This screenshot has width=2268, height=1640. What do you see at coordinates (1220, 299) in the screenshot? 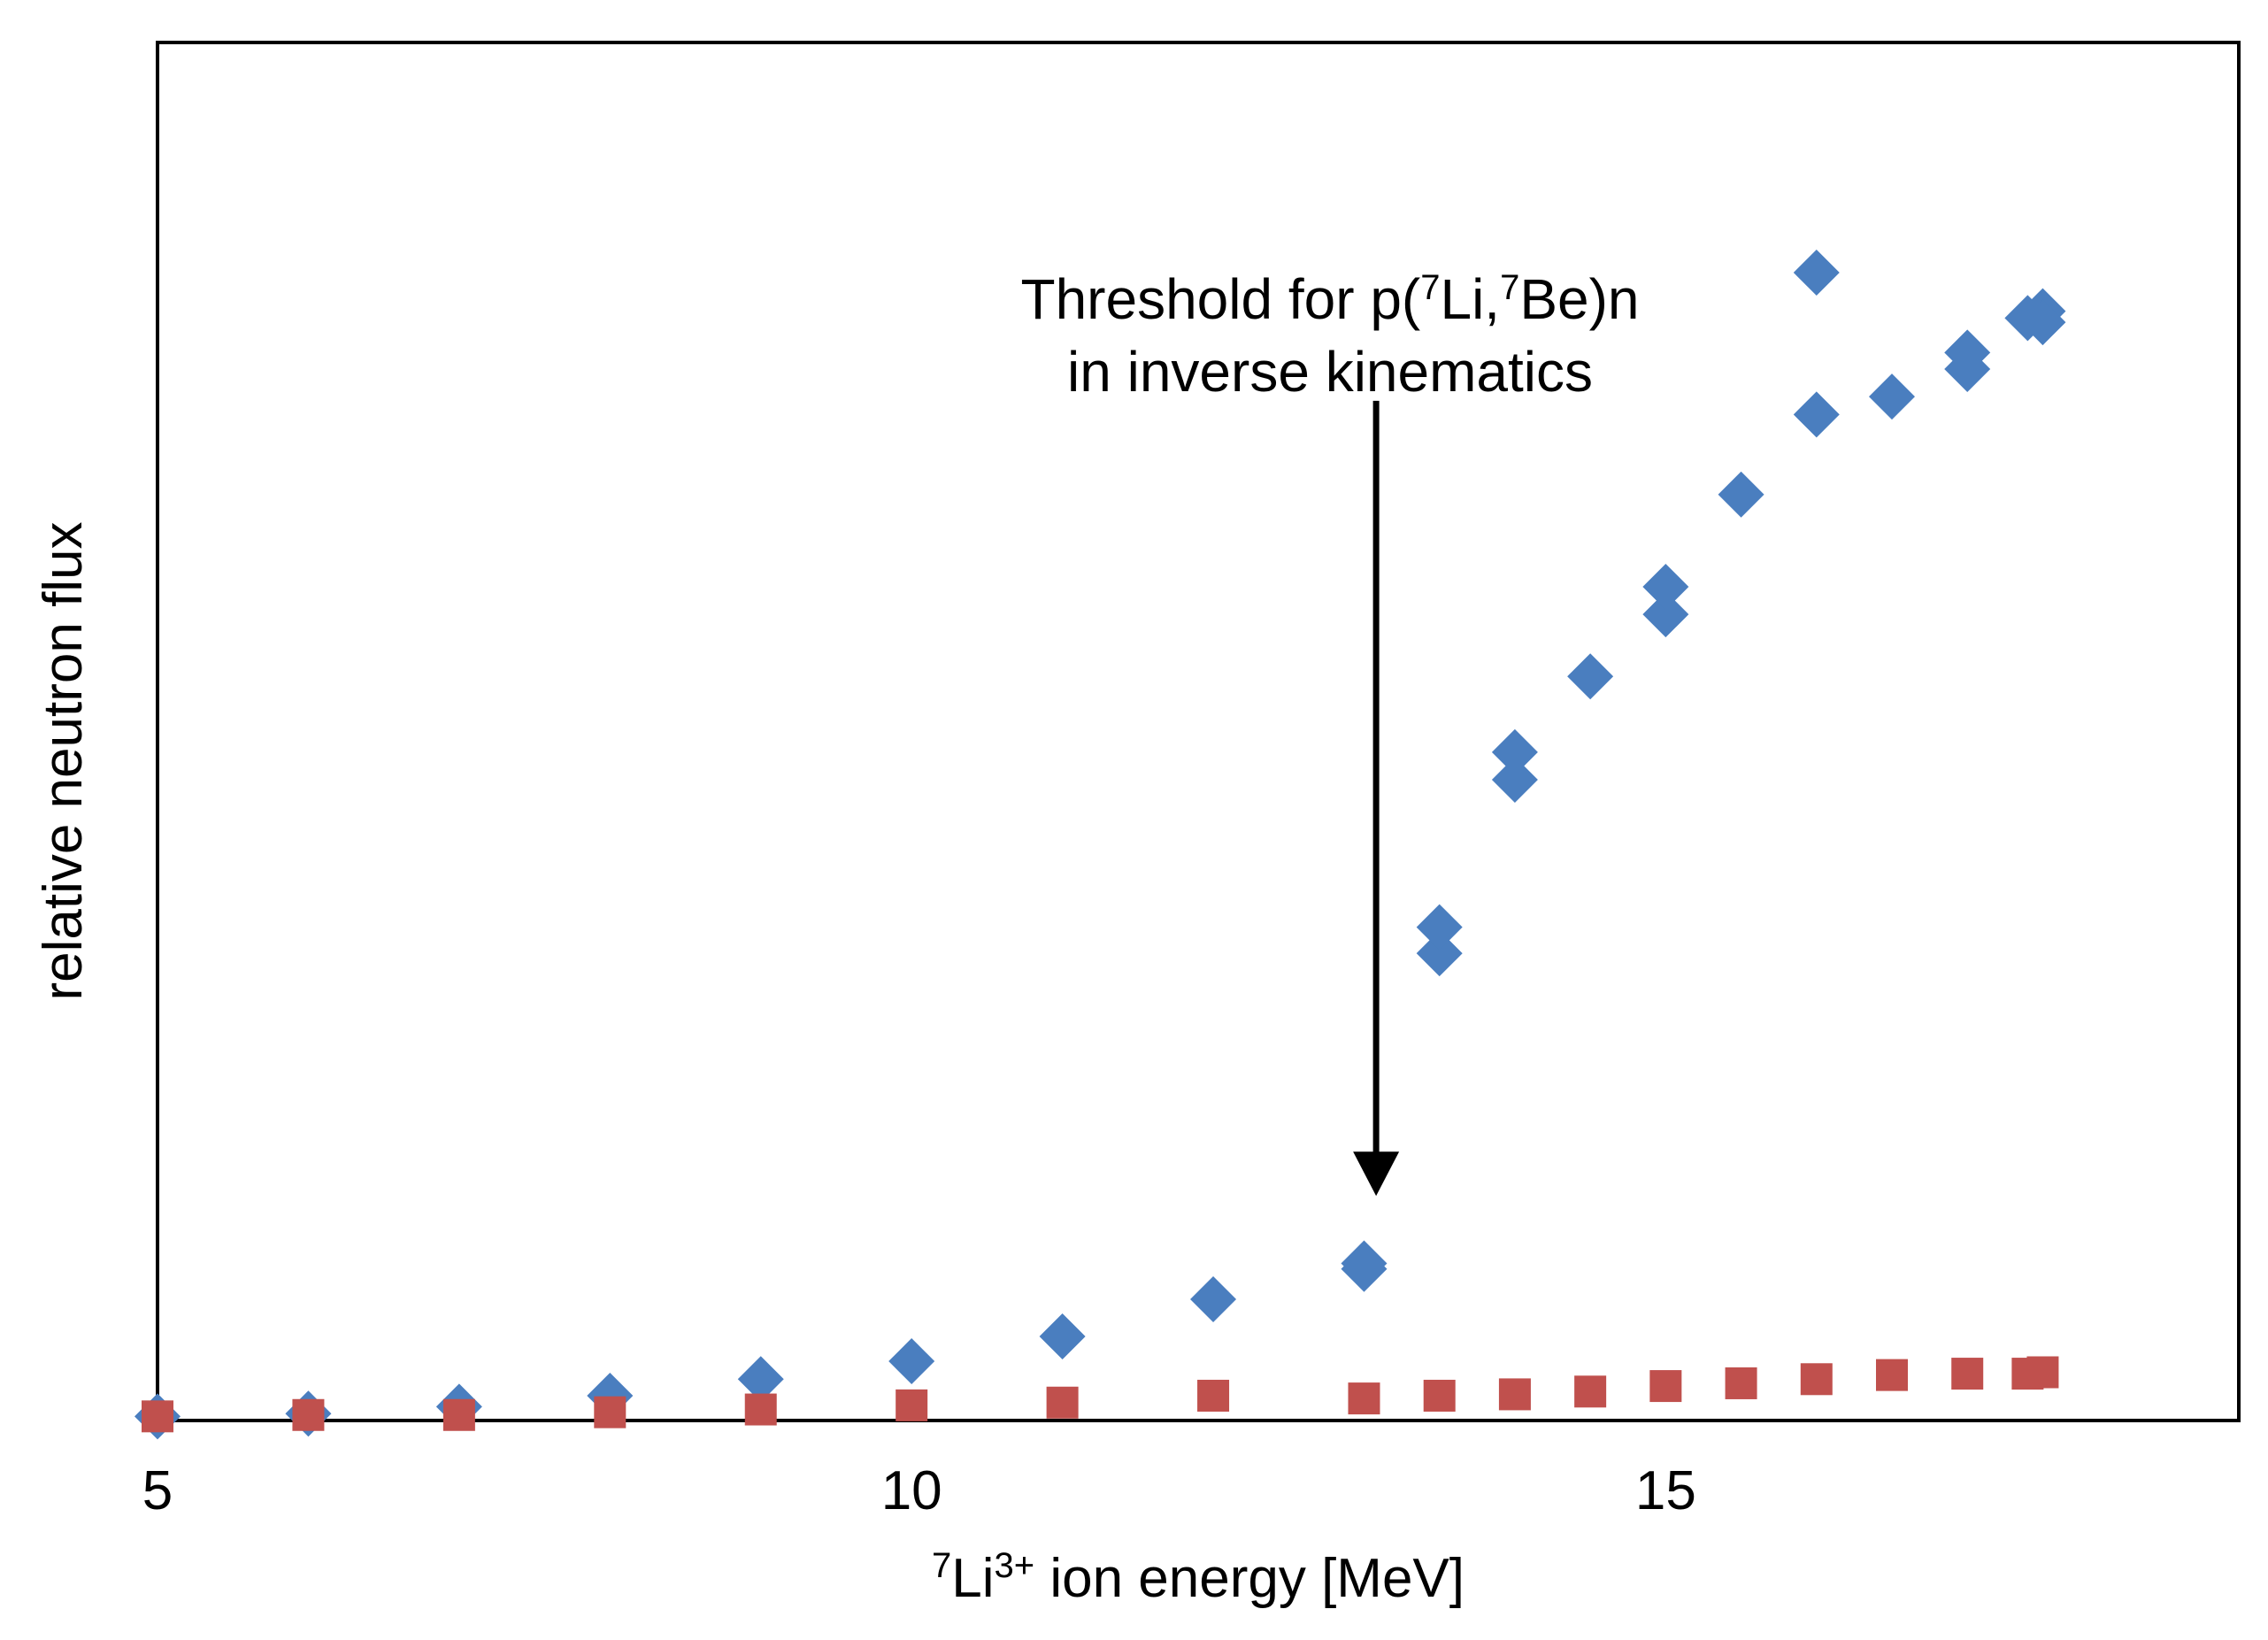
I see `annotation-line-1-pre: Threshold for p(` at bounding box center [1220, 299].